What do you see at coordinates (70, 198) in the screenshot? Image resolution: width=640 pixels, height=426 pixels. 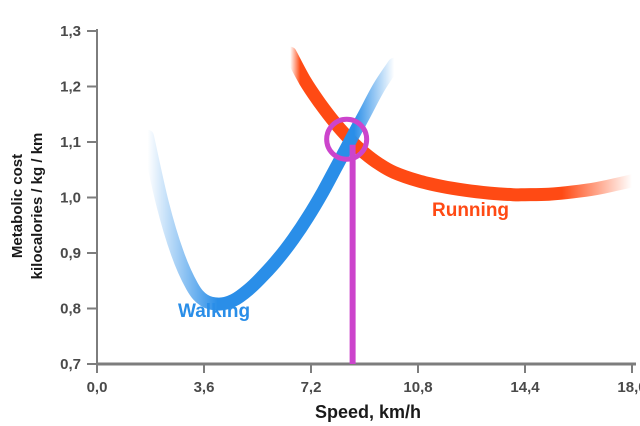 I see `y-tick-label: 1,0` at bounding box center [70, 198].